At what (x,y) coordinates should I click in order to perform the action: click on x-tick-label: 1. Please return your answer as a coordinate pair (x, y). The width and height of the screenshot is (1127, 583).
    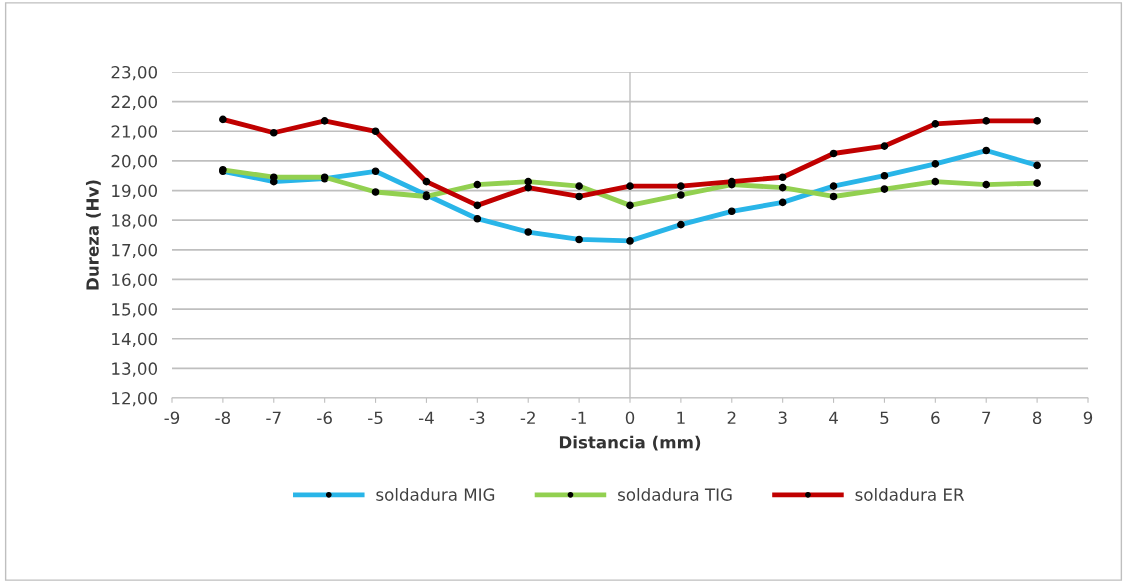
    Looking at the image, I should click on (681, 417).